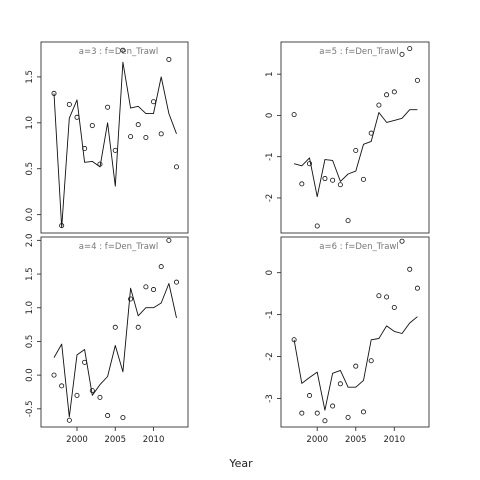 Image resolution: width=480 pixels, height=480 pixels. I want to click on panel-2: a=5 : f=Den_Trawl -2 -1 0 1, so click(347, 137).